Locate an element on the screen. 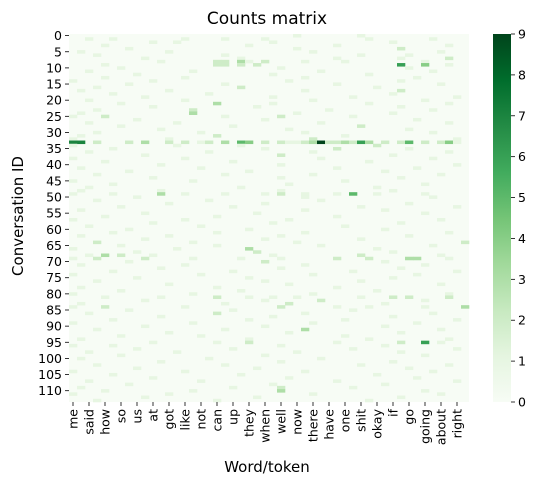 This screenshot has height=486, width=538. x-tick-label: have is located at coordinates (329, 424).